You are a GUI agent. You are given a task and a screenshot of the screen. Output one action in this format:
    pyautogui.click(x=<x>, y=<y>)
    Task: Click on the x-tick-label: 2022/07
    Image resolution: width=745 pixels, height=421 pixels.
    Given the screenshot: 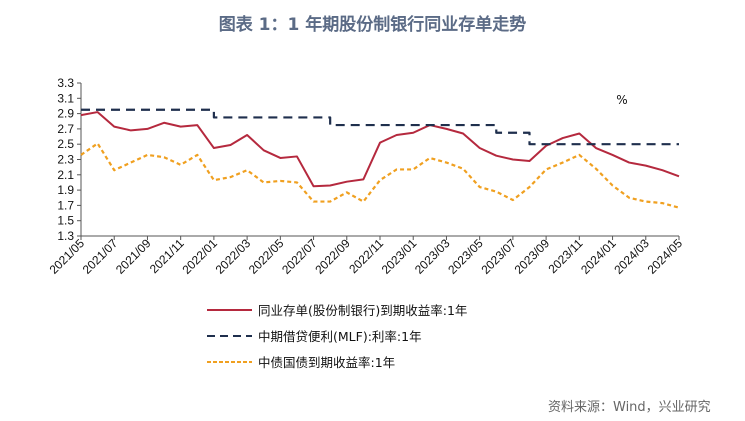 What is the action you would take?
    pyautogui.click(x=299, y=256)
    